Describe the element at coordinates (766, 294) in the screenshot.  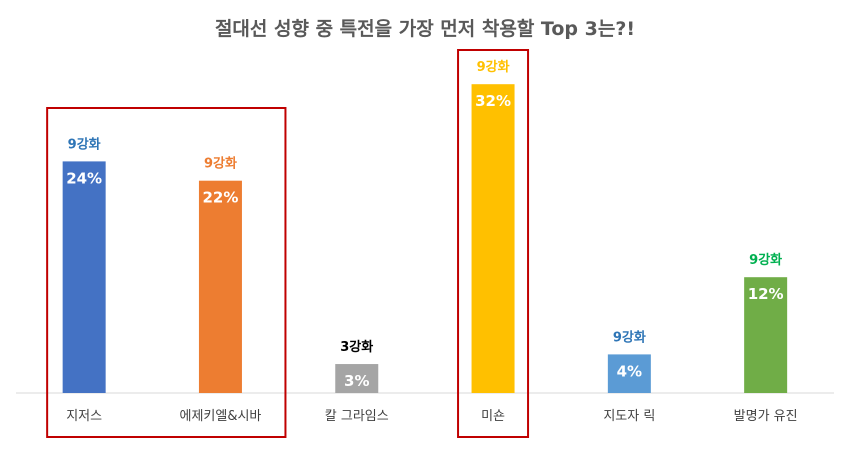
I see `data-label: 12%` at that location.